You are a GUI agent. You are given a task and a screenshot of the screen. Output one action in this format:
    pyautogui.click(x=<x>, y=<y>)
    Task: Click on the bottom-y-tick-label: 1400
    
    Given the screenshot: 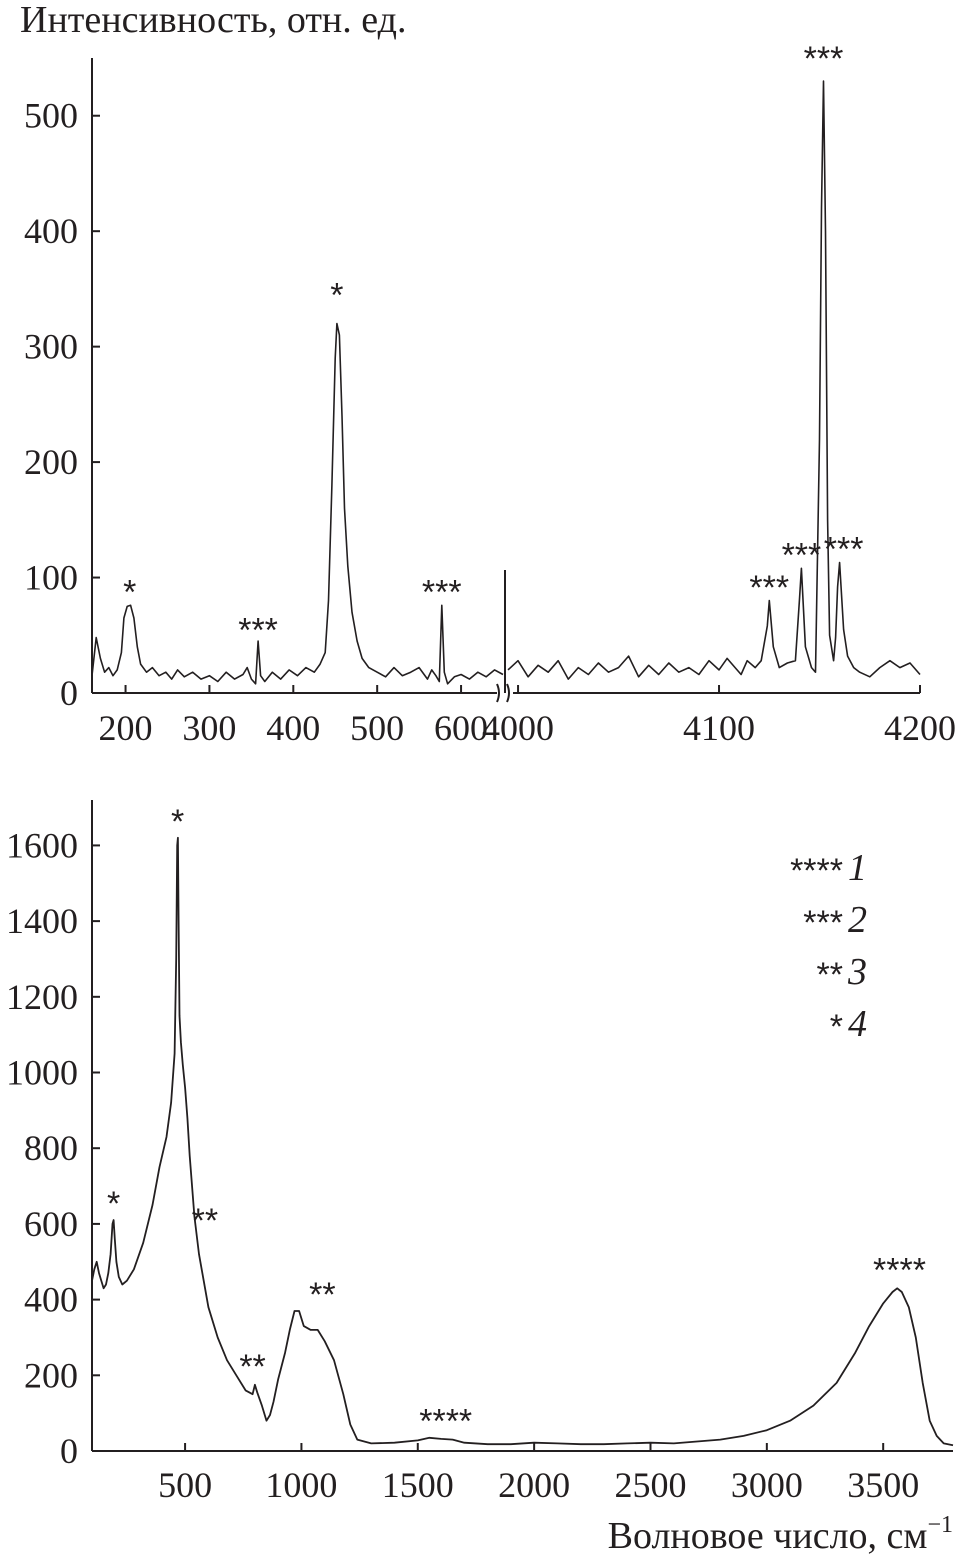 What is the action you would take?
    pyautogui.click(x=42, y=921)
    